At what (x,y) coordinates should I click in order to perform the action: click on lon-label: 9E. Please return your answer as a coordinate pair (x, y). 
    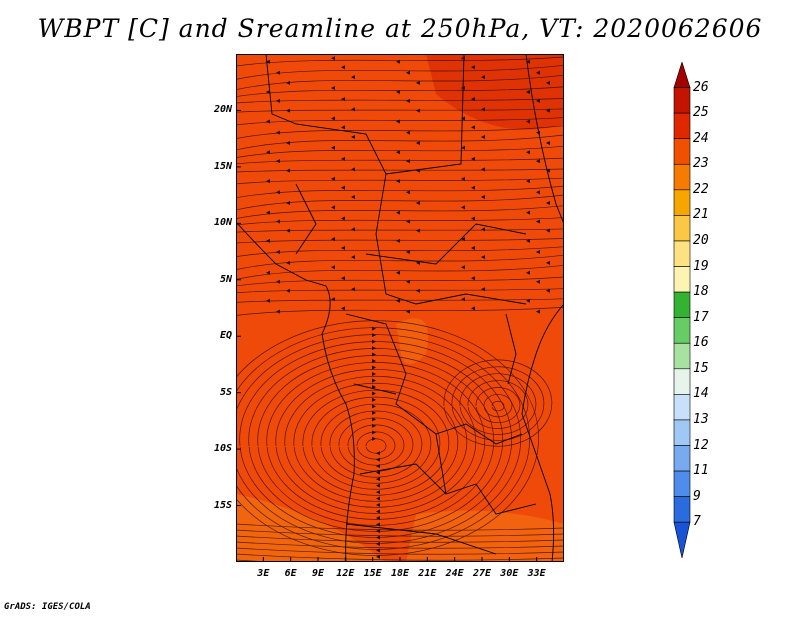
    Looking at the image, I should click on (318, 573).